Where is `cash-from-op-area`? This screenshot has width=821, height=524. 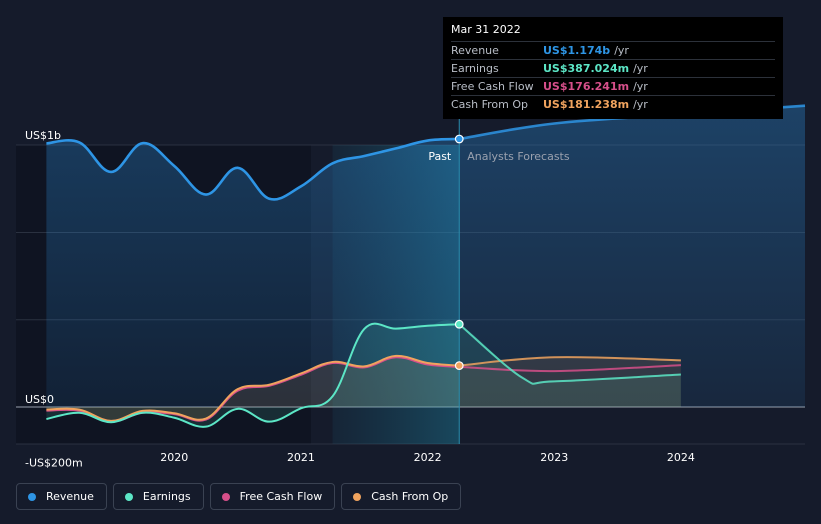
cash-from-op-area is located at coordinates (363, 388).